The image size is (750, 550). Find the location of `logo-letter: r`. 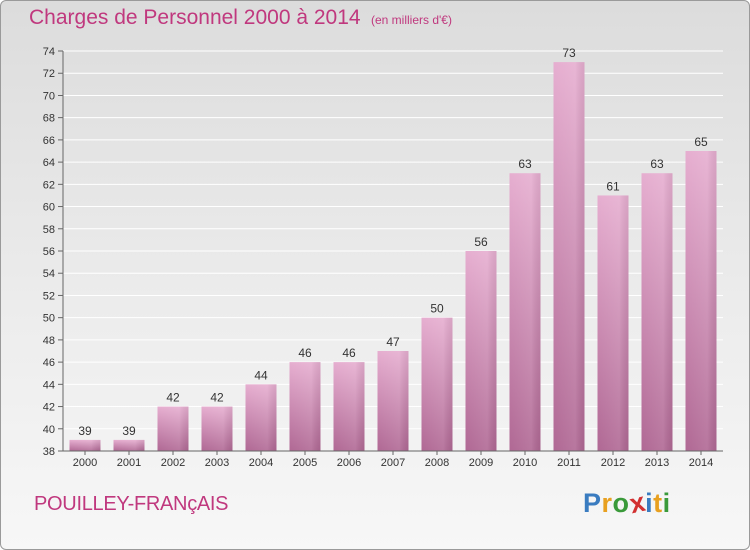

logo-letter: r is located at coordinates (607, 503).